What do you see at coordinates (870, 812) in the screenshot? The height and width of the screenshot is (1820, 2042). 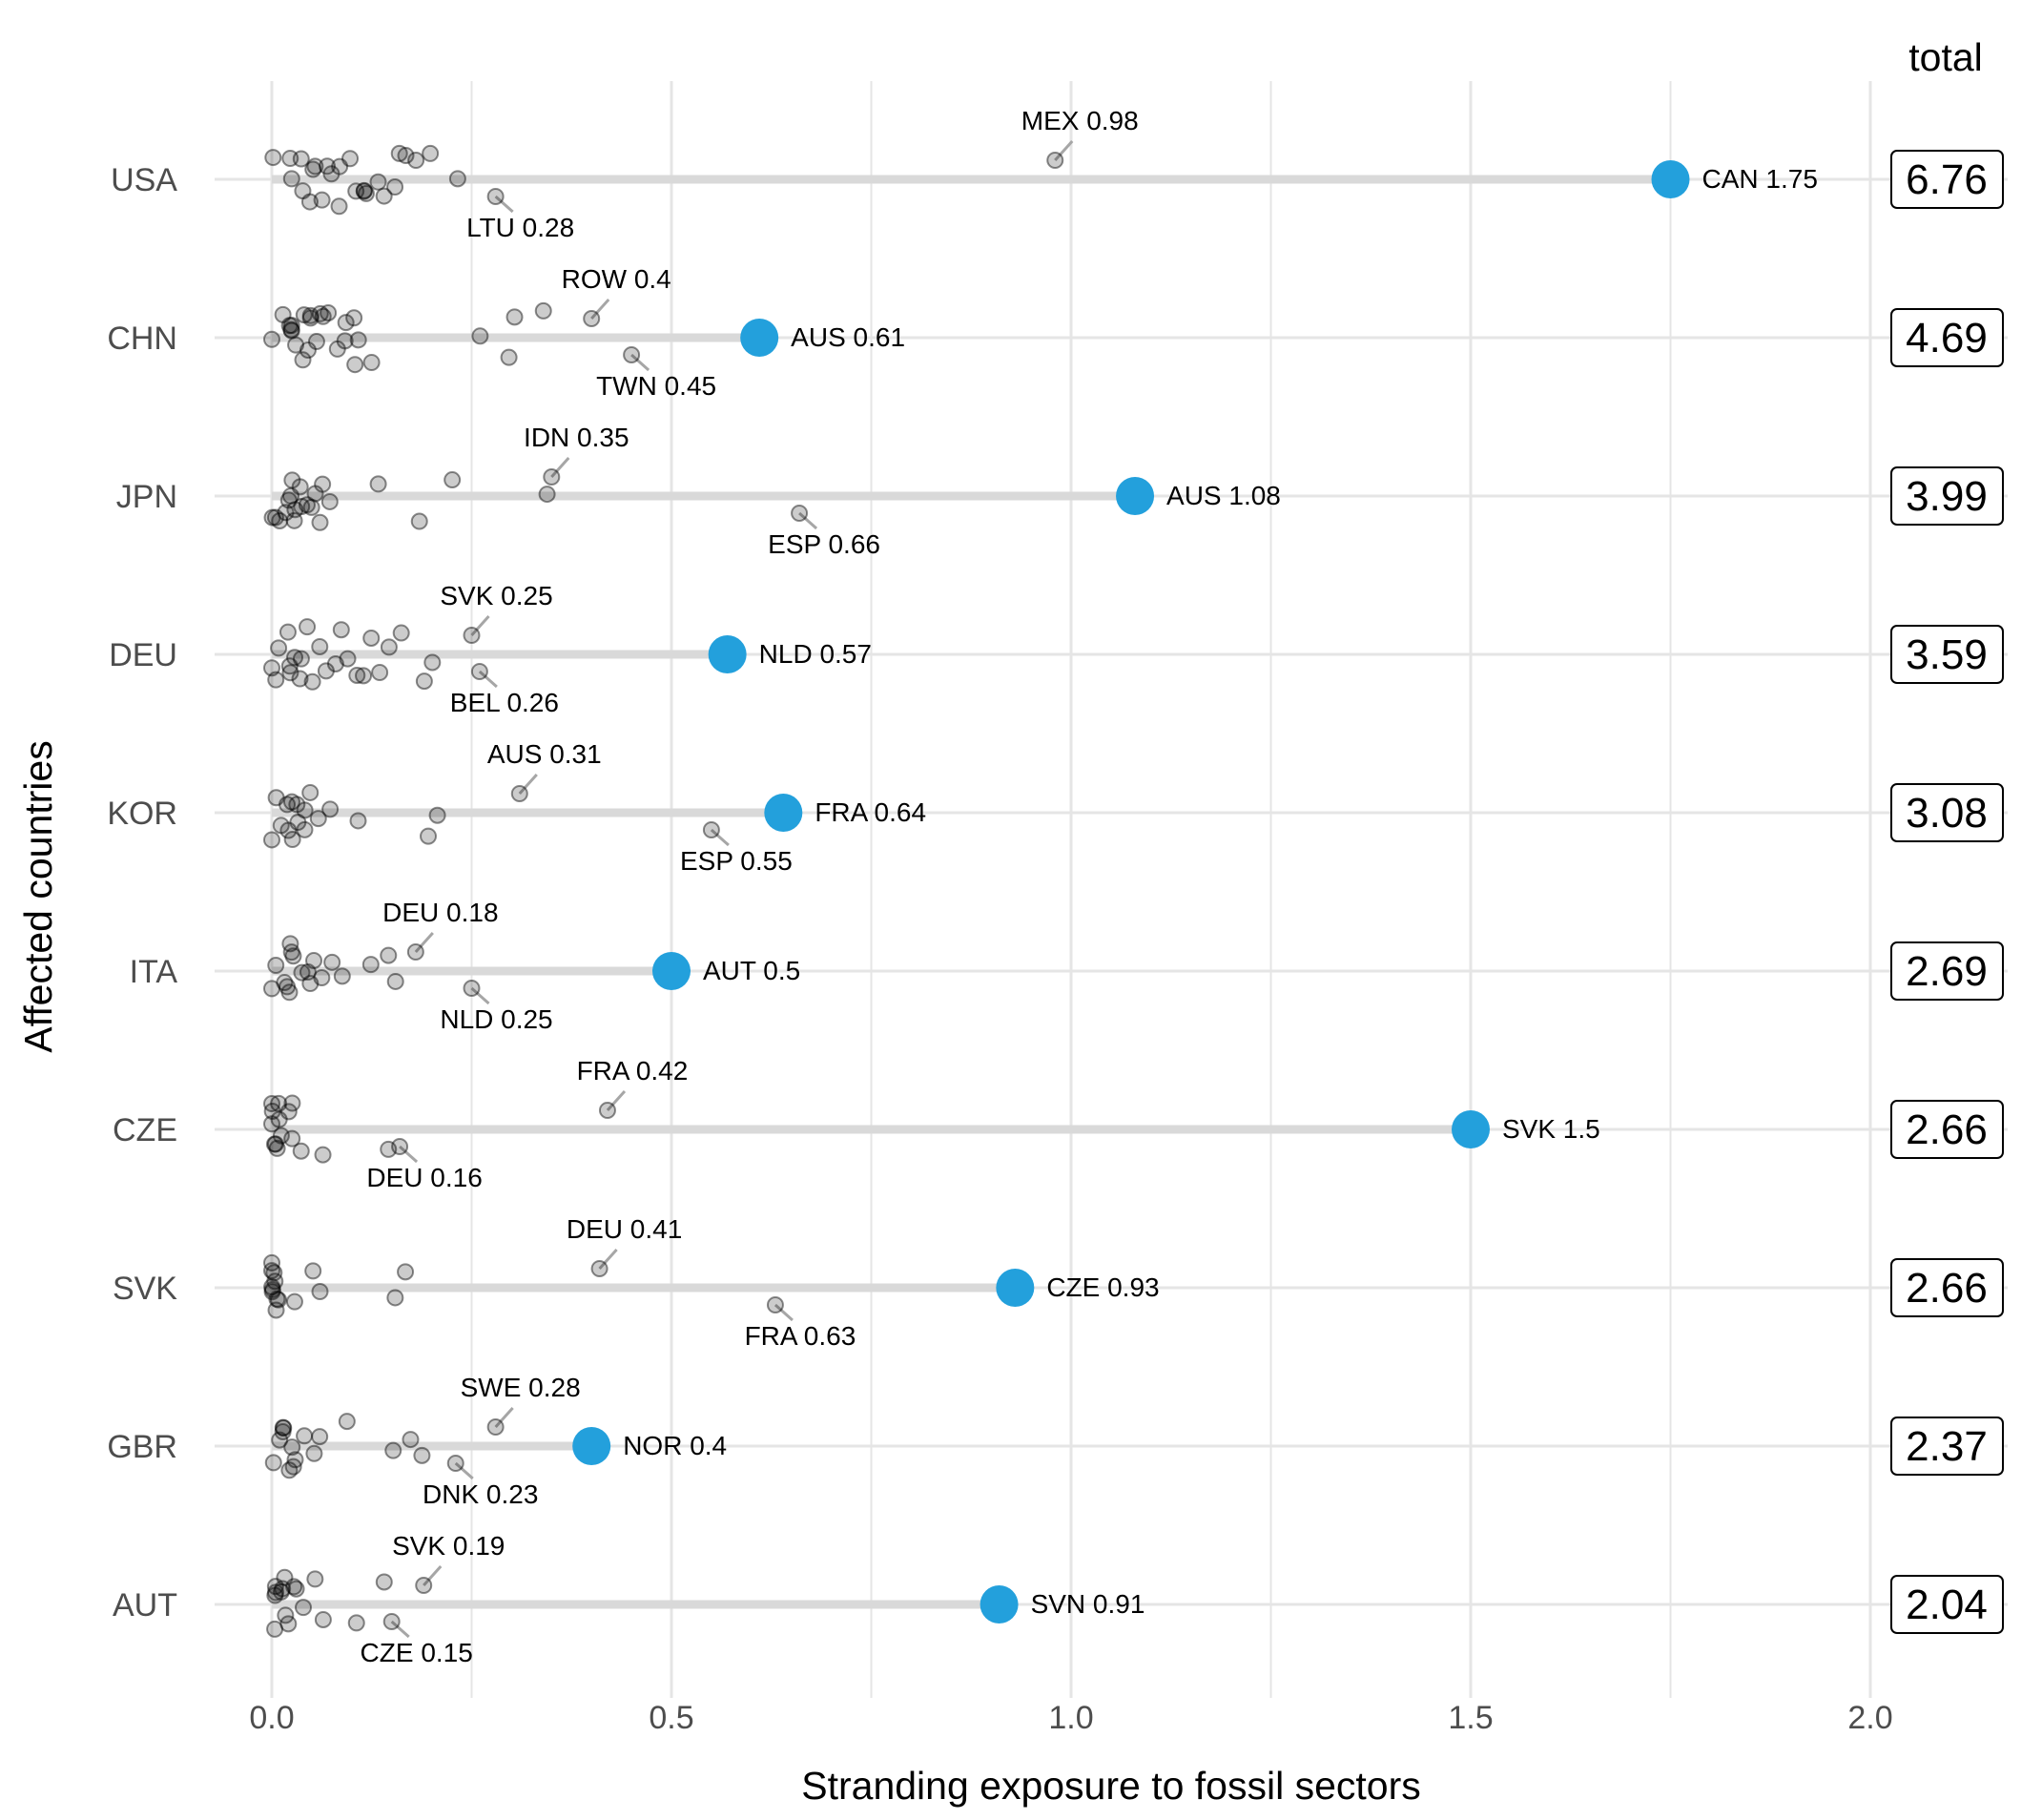 I see `max-point-label: FRA 0.64` at bounding box center [870, 812].